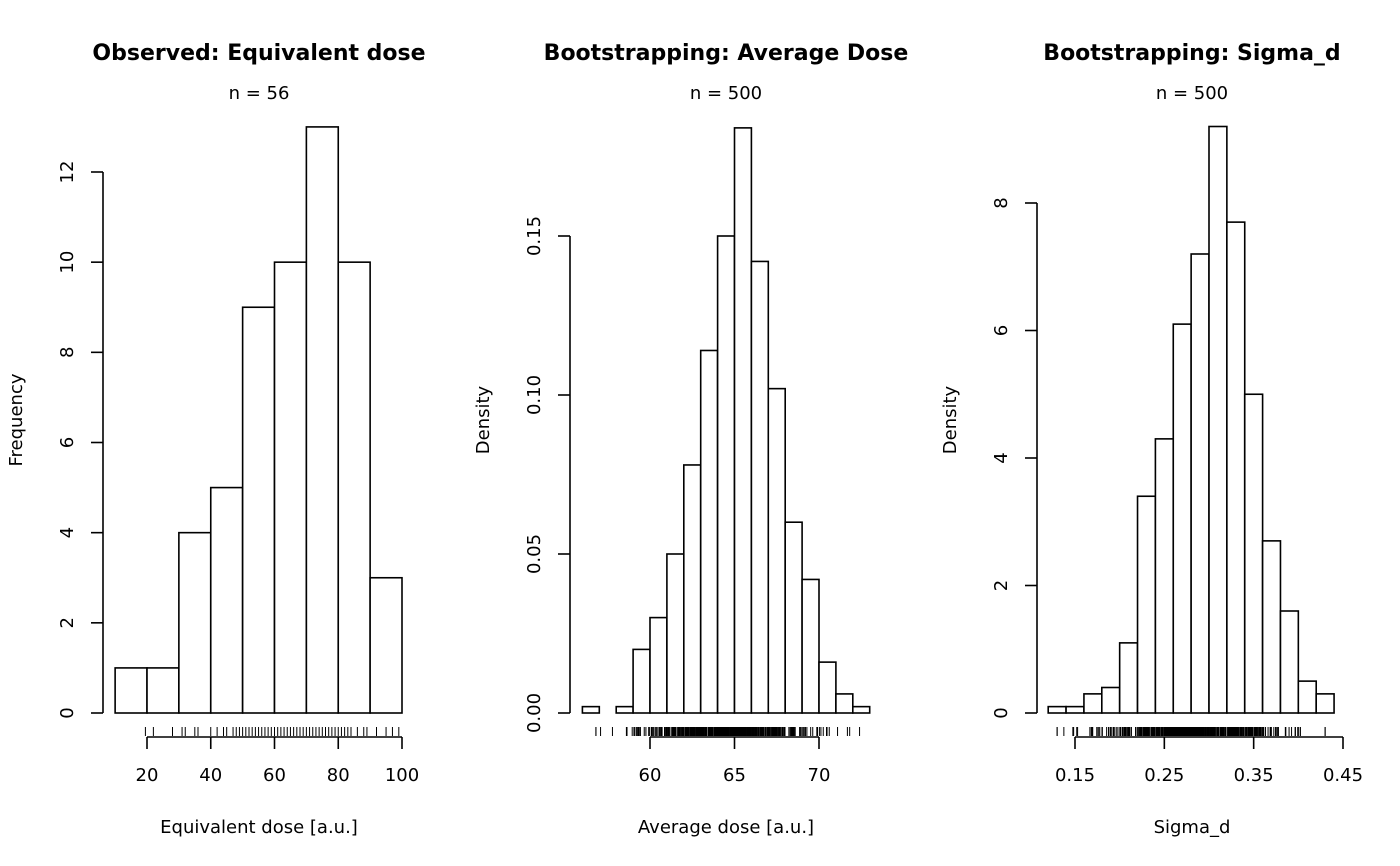 Image resolution: width=1400 pixels, height=866 pixels. I want to click on x-tick-label: 80, so click(338, 775).